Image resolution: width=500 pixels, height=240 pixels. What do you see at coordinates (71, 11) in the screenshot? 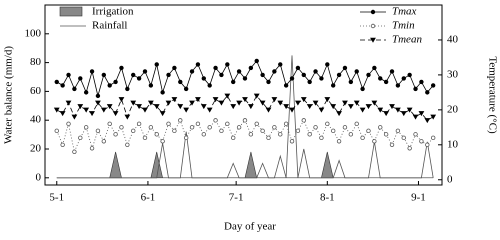
I see `legend-swatch` at bounding box center [71, 11].